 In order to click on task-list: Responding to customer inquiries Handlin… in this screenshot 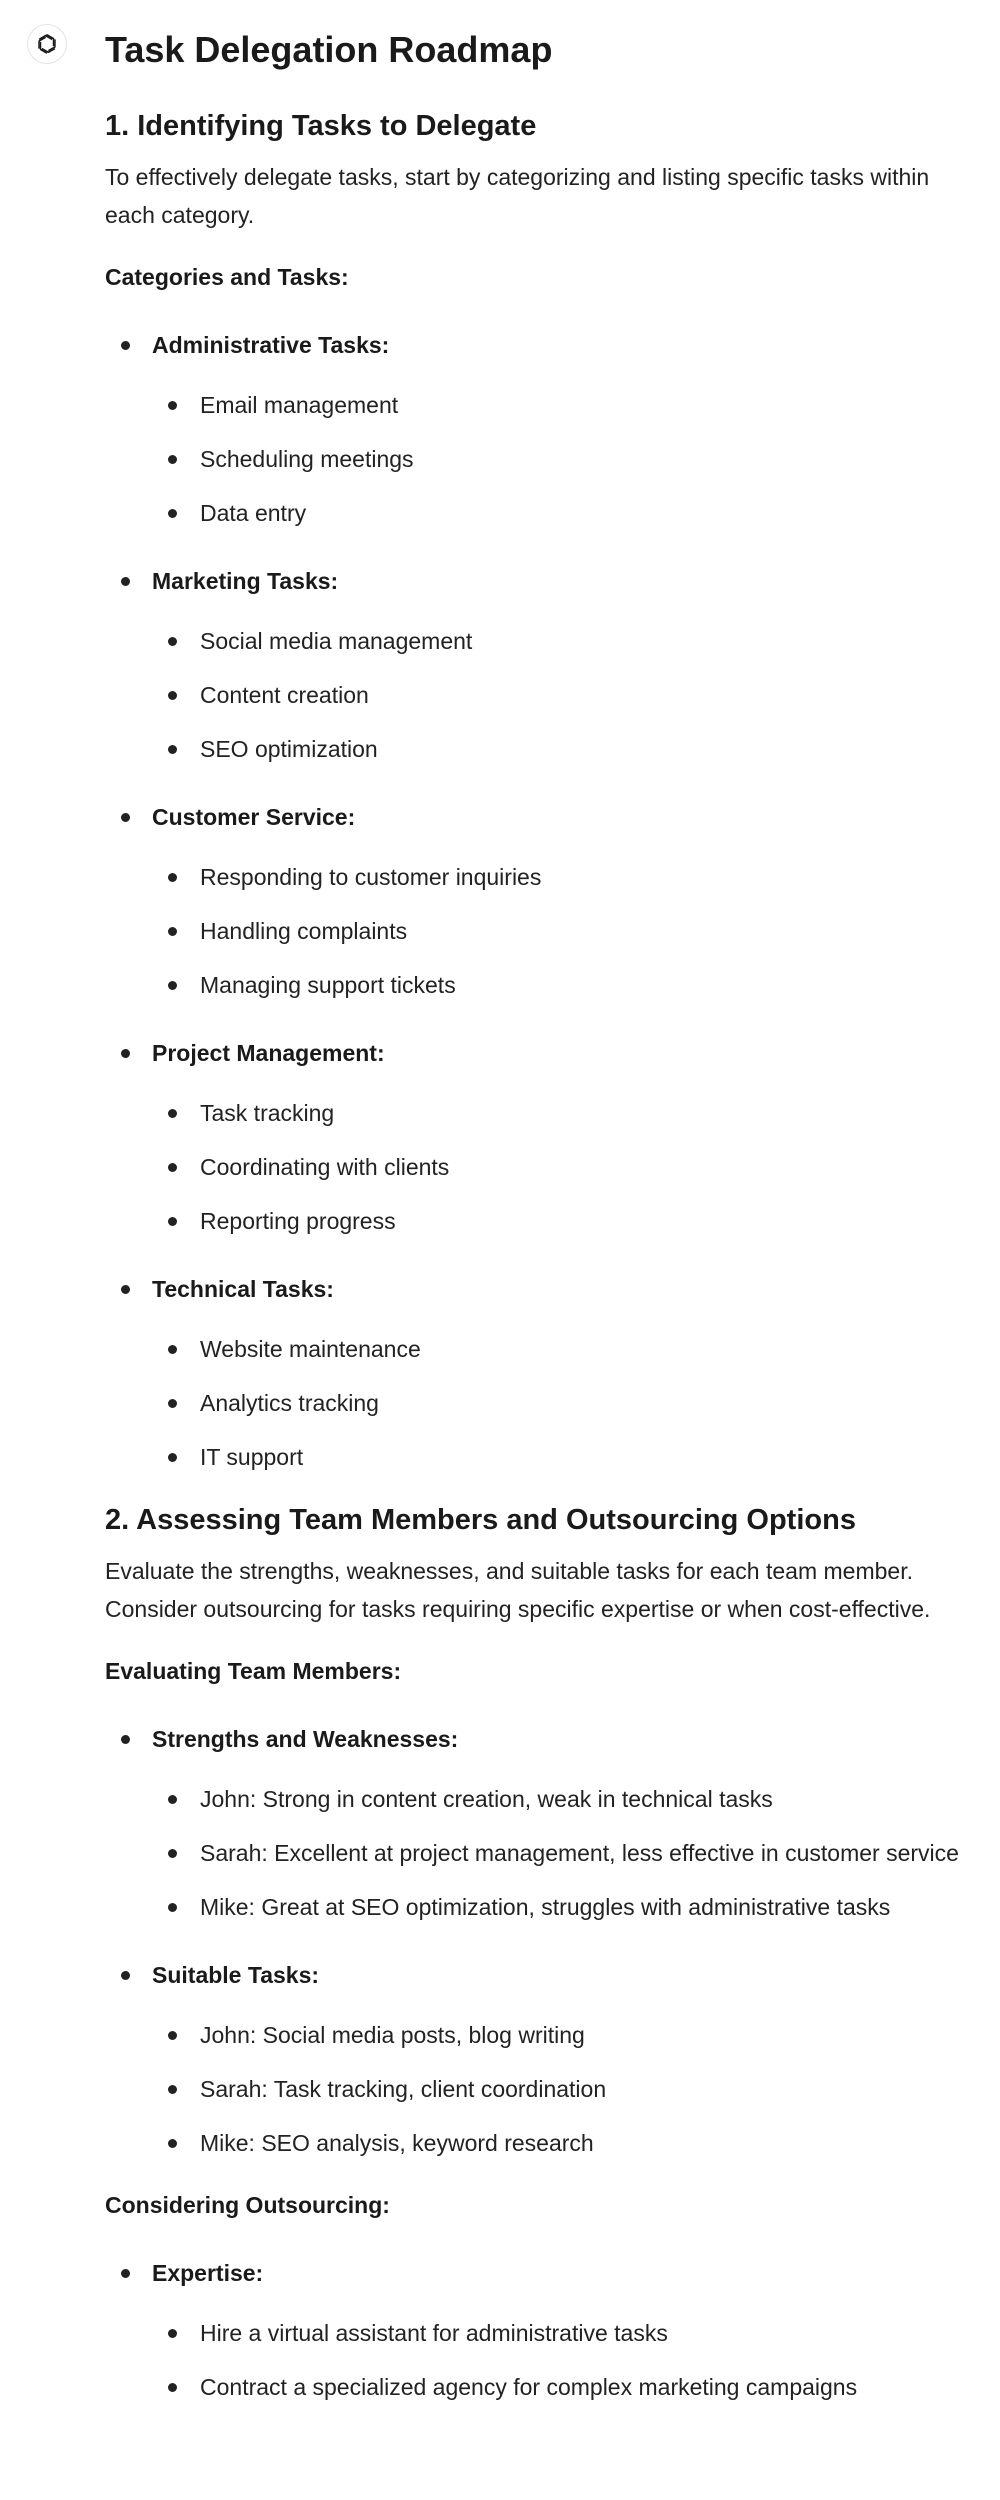, I will do `click(545, 931)`.